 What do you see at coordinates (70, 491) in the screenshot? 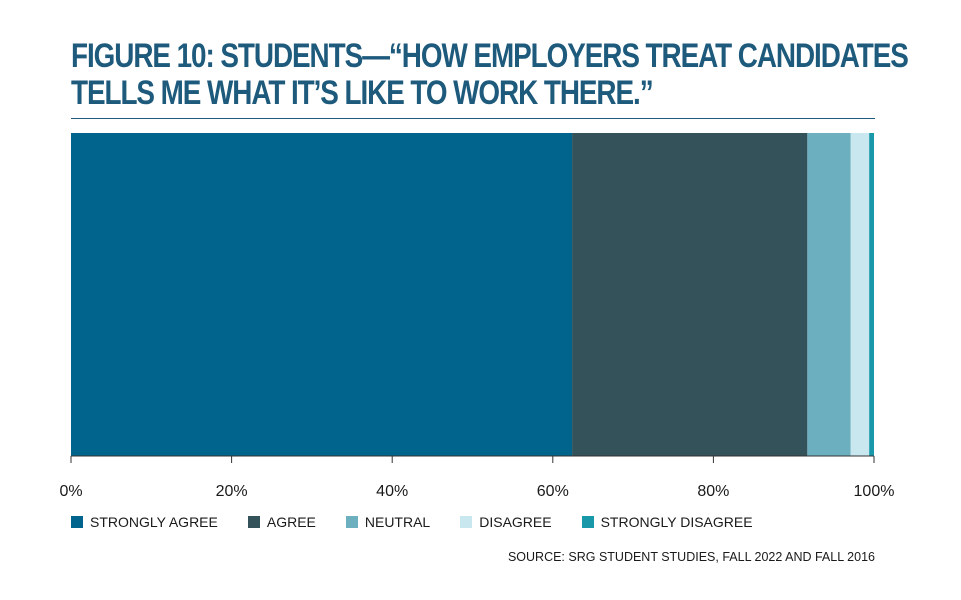
I see `x-tick-label: 0%` at bounding box center [70, 491].